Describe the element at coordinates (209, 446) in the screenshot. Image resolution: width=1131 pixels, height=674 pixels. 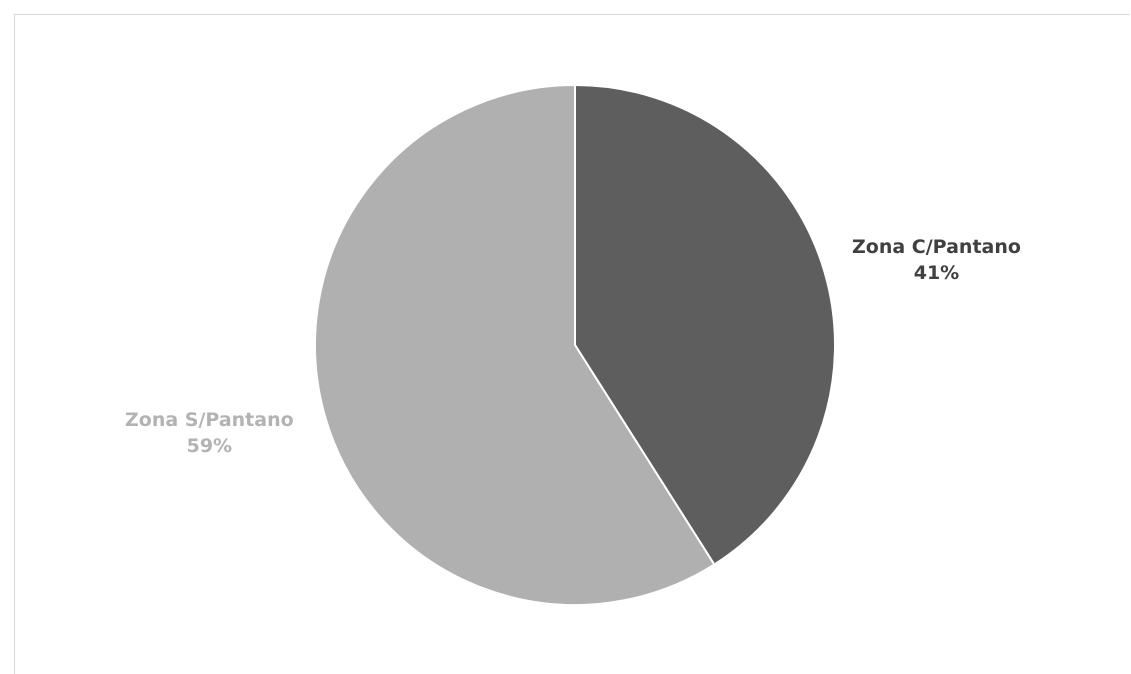
I see `data-label-percent: 59%` at that location.